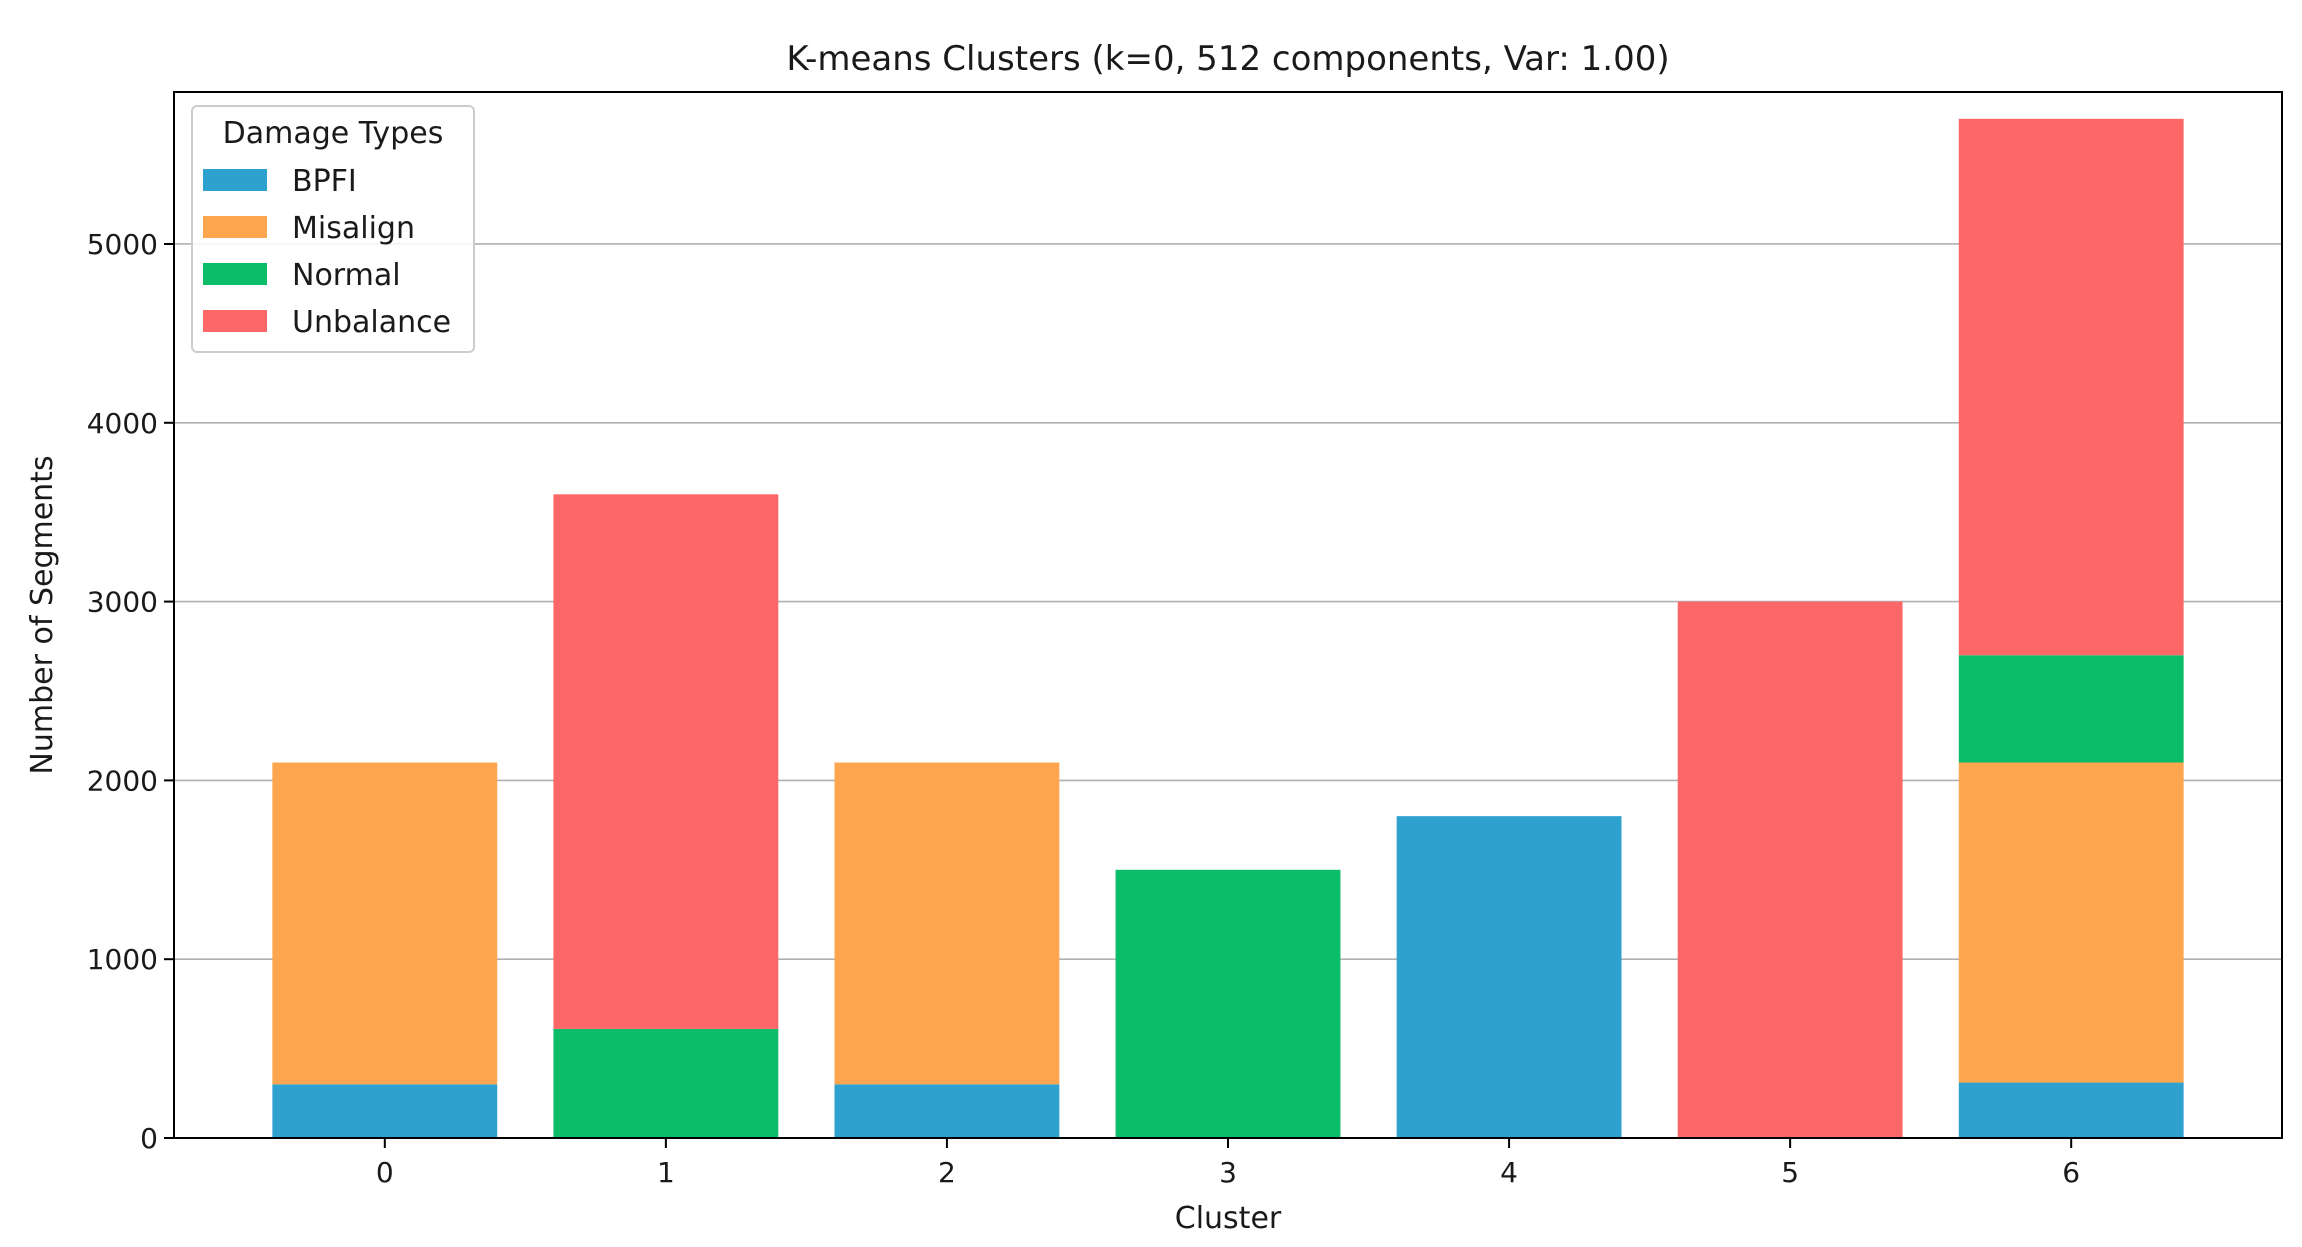 The width and height of the screenshot is (2302, 1247). Describe the element at coordinates (122, 959) in the screenshot. I see `y-tick-label-1000: 1000` at that location.